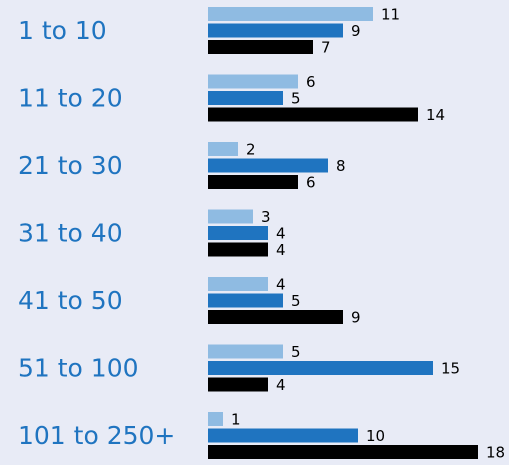 The width and height of the screenshot is (509, 465). I want to click on value-label: 14, so click(435, 115).